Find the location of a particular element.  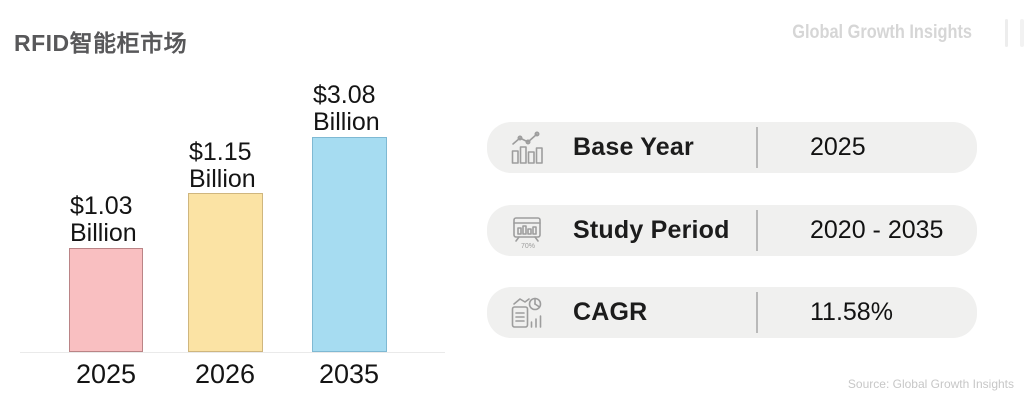

bar-amount: $1.15 is located at coordinates (220, 152).